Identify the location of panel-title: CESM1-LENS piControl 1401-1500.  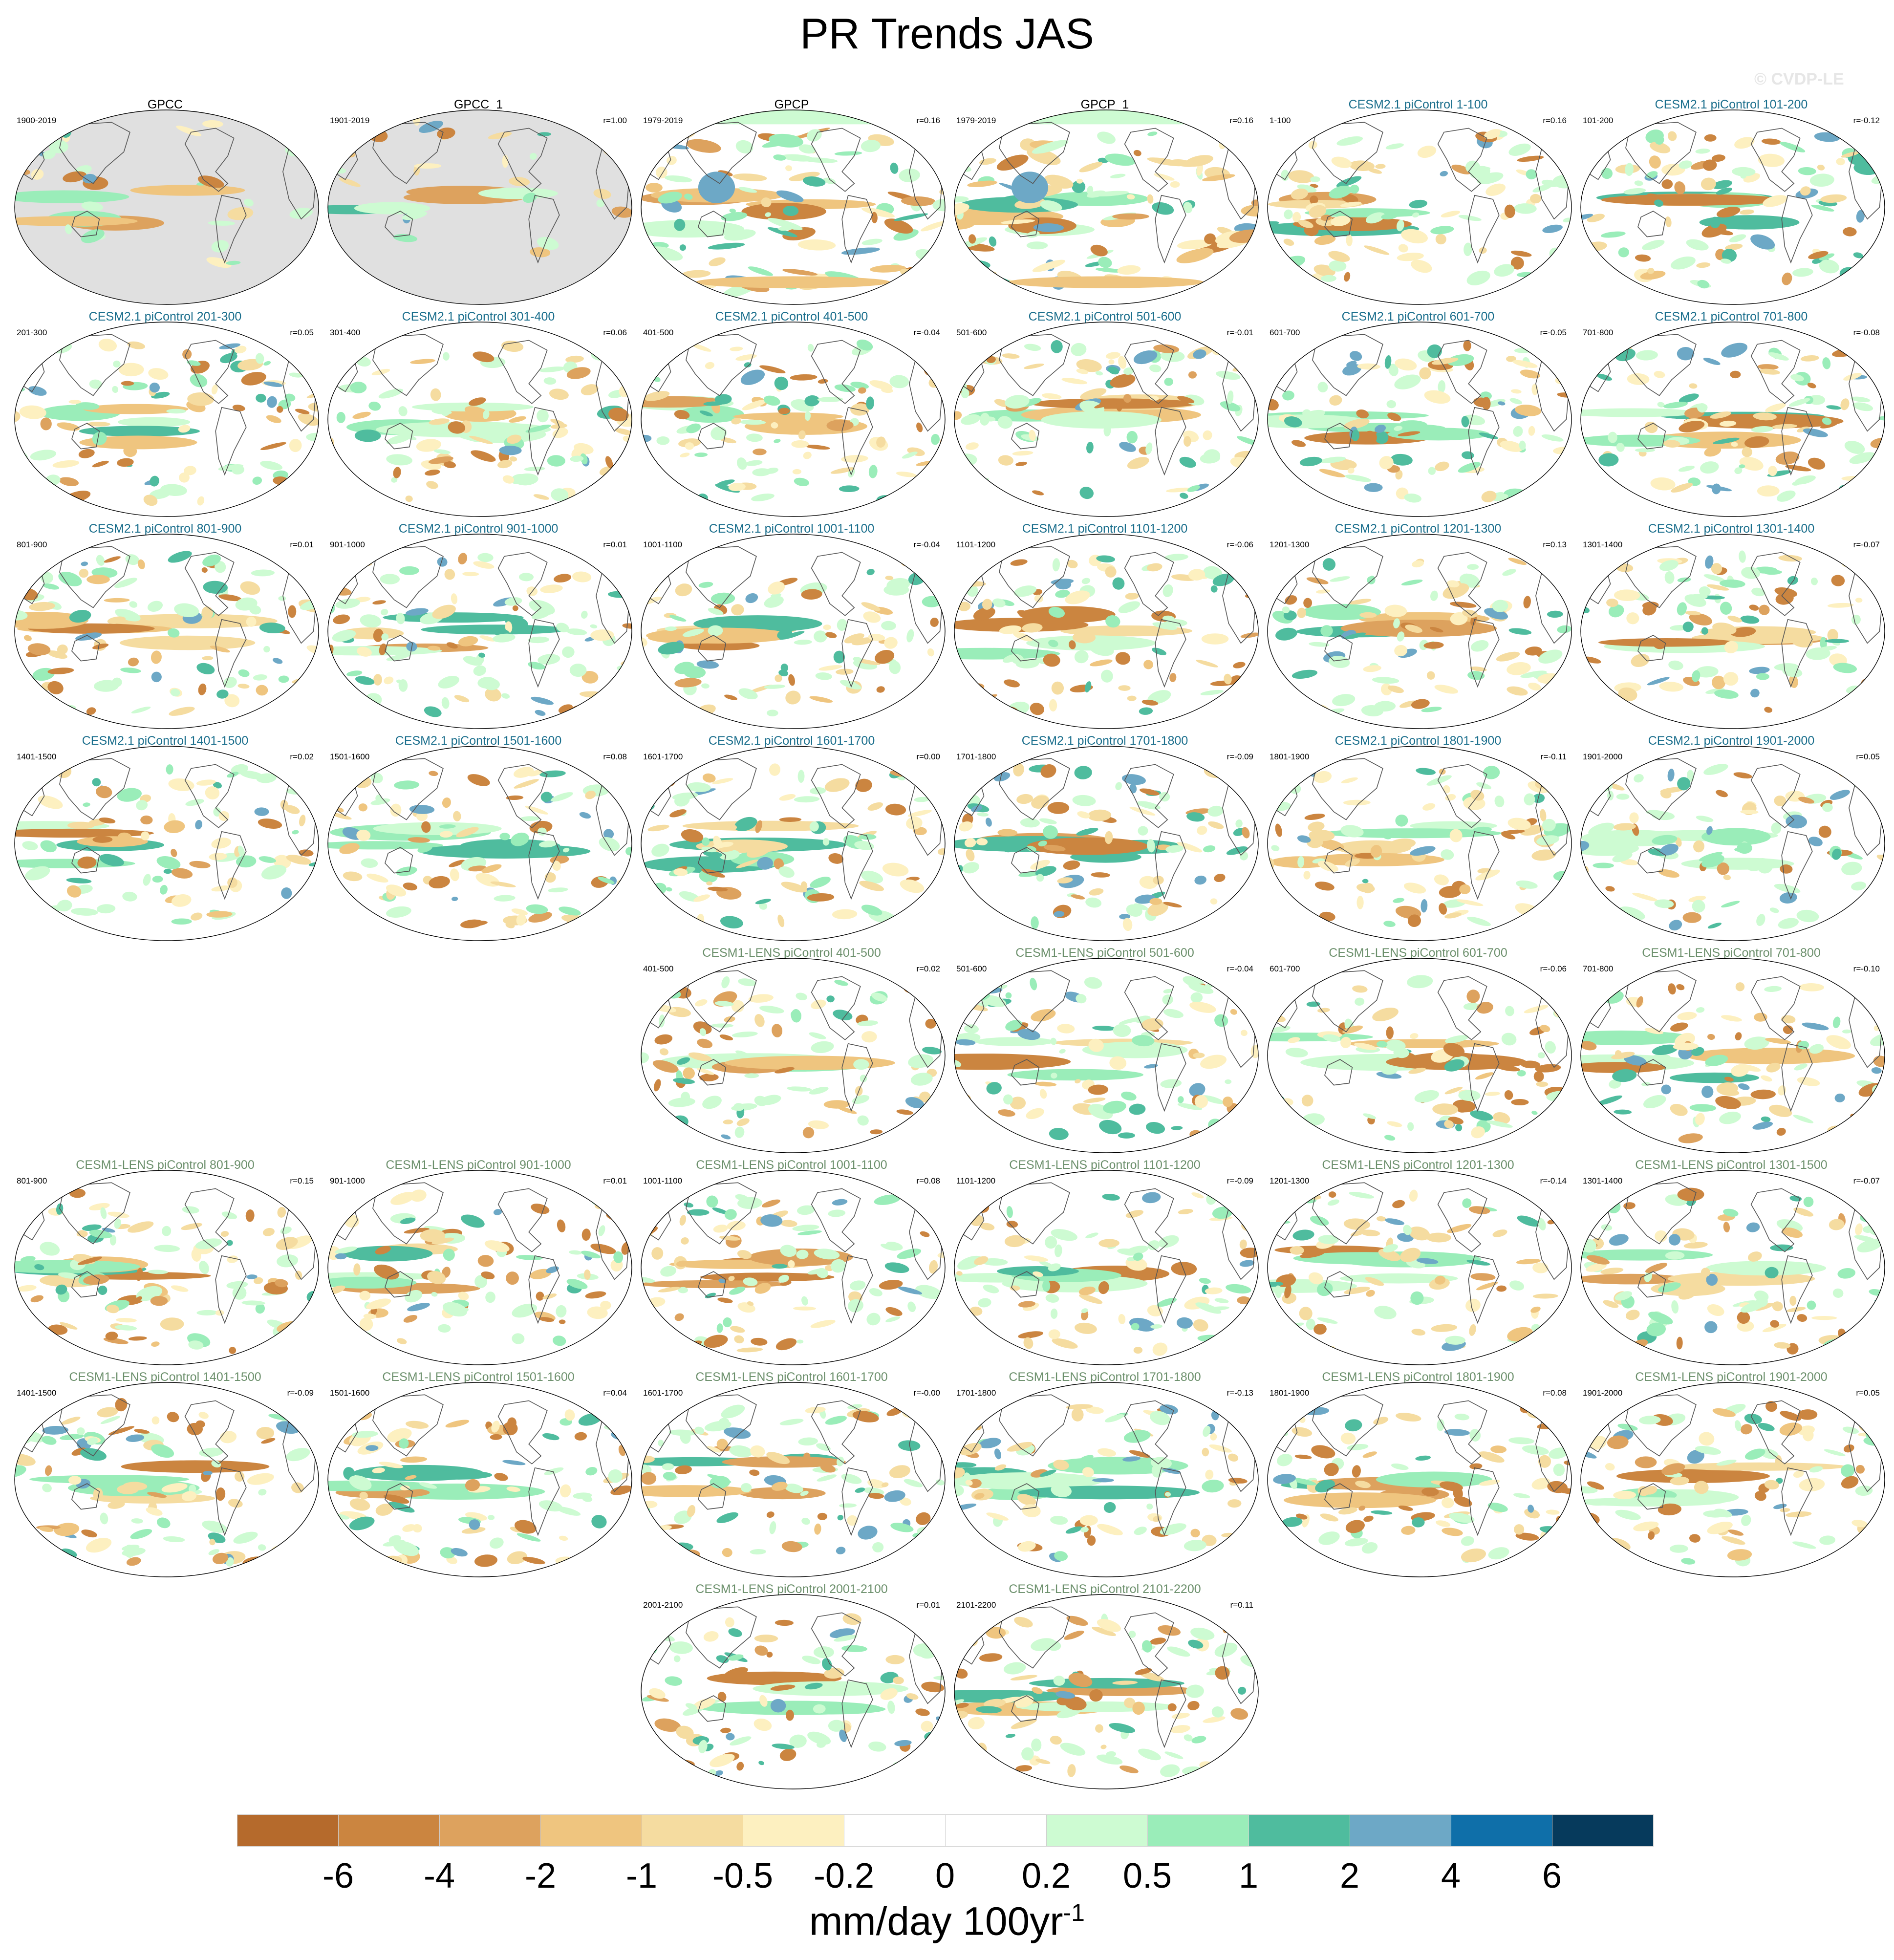
(165, 1377).